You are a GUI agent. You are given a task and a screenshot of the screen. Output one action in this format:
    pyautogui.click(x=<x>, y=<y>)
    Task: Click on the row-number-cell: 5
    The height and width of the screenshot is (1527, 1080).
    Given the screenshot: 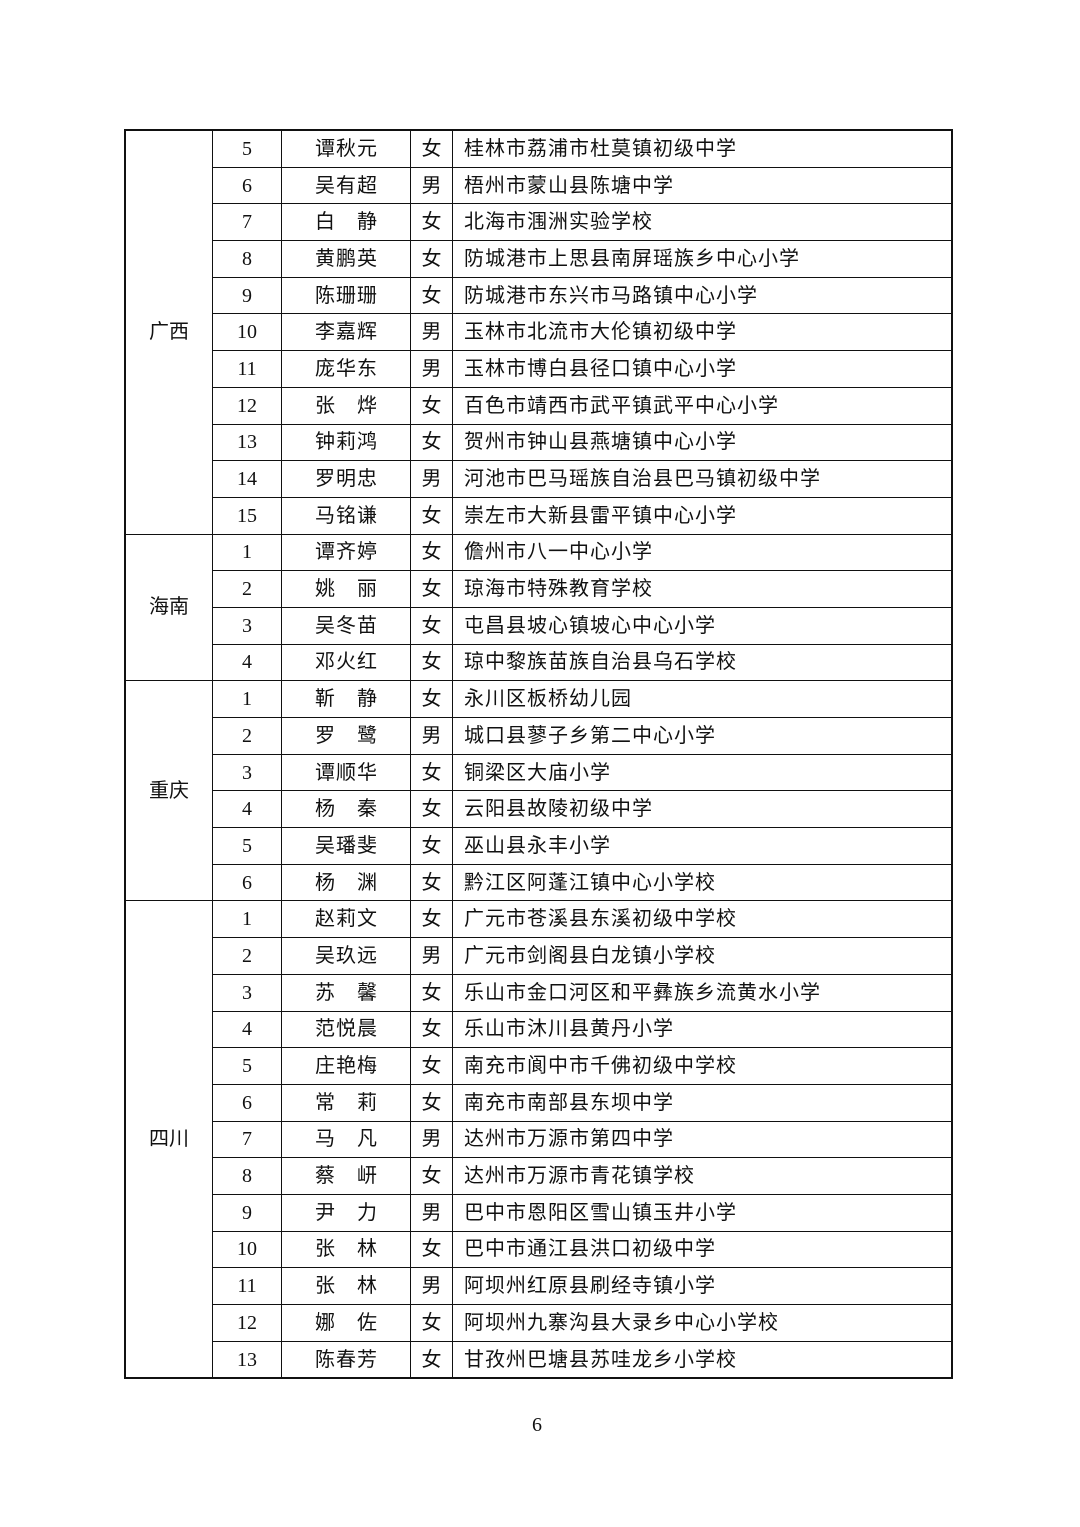 What is the action you would take?
    pyautogui.click(x=247, y=1066)
    